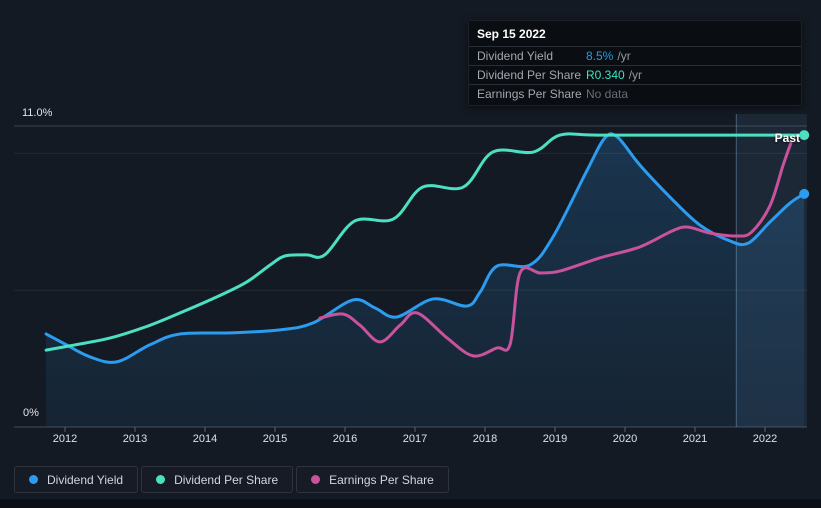 This screenshot has height=508, width=821. I want to click on legend-item-dividend-yield: Dividend Yield, so click(76, 479).